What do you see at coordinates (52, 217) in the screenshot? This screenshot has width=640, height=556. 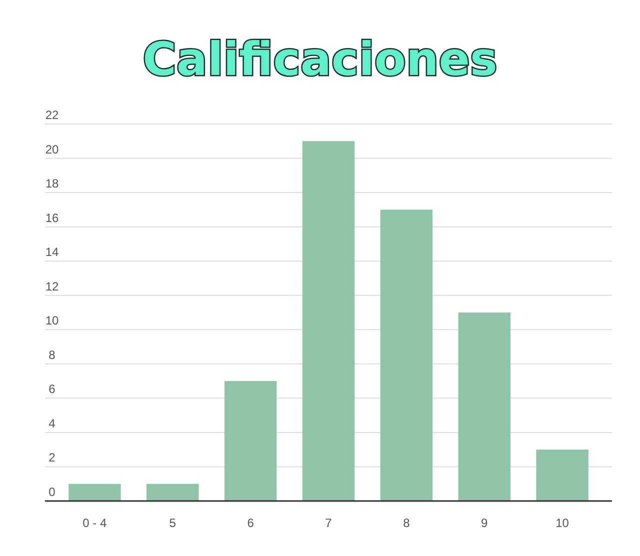 I see `y-tick-label: 16` at bounding box center [52, 217].